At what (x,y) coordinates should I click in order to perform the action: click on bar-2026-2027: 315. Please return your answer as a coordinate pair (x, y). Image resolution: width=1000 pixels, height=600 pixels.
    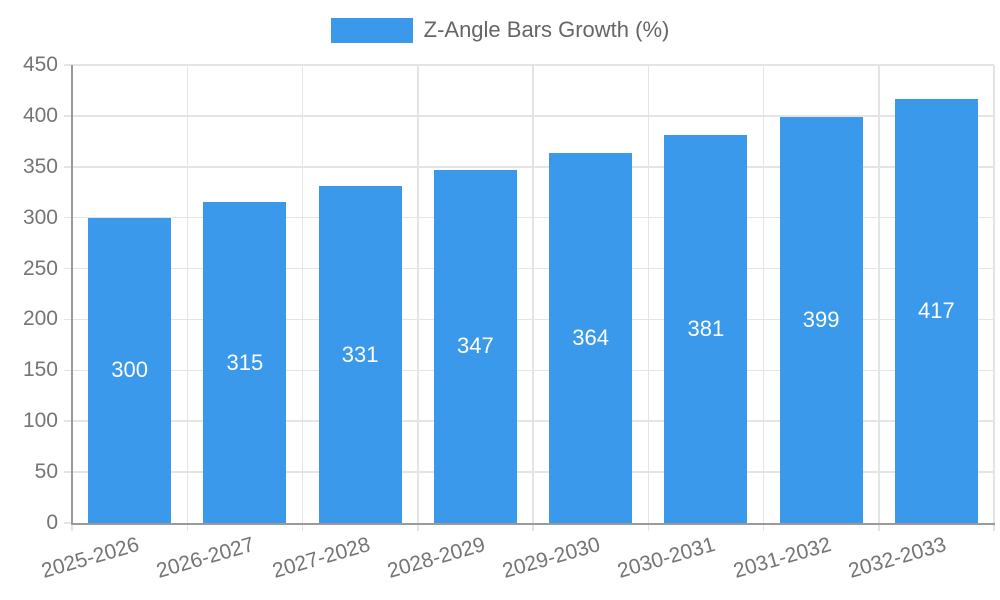
    Looking at the image, I should click on (245, 362).